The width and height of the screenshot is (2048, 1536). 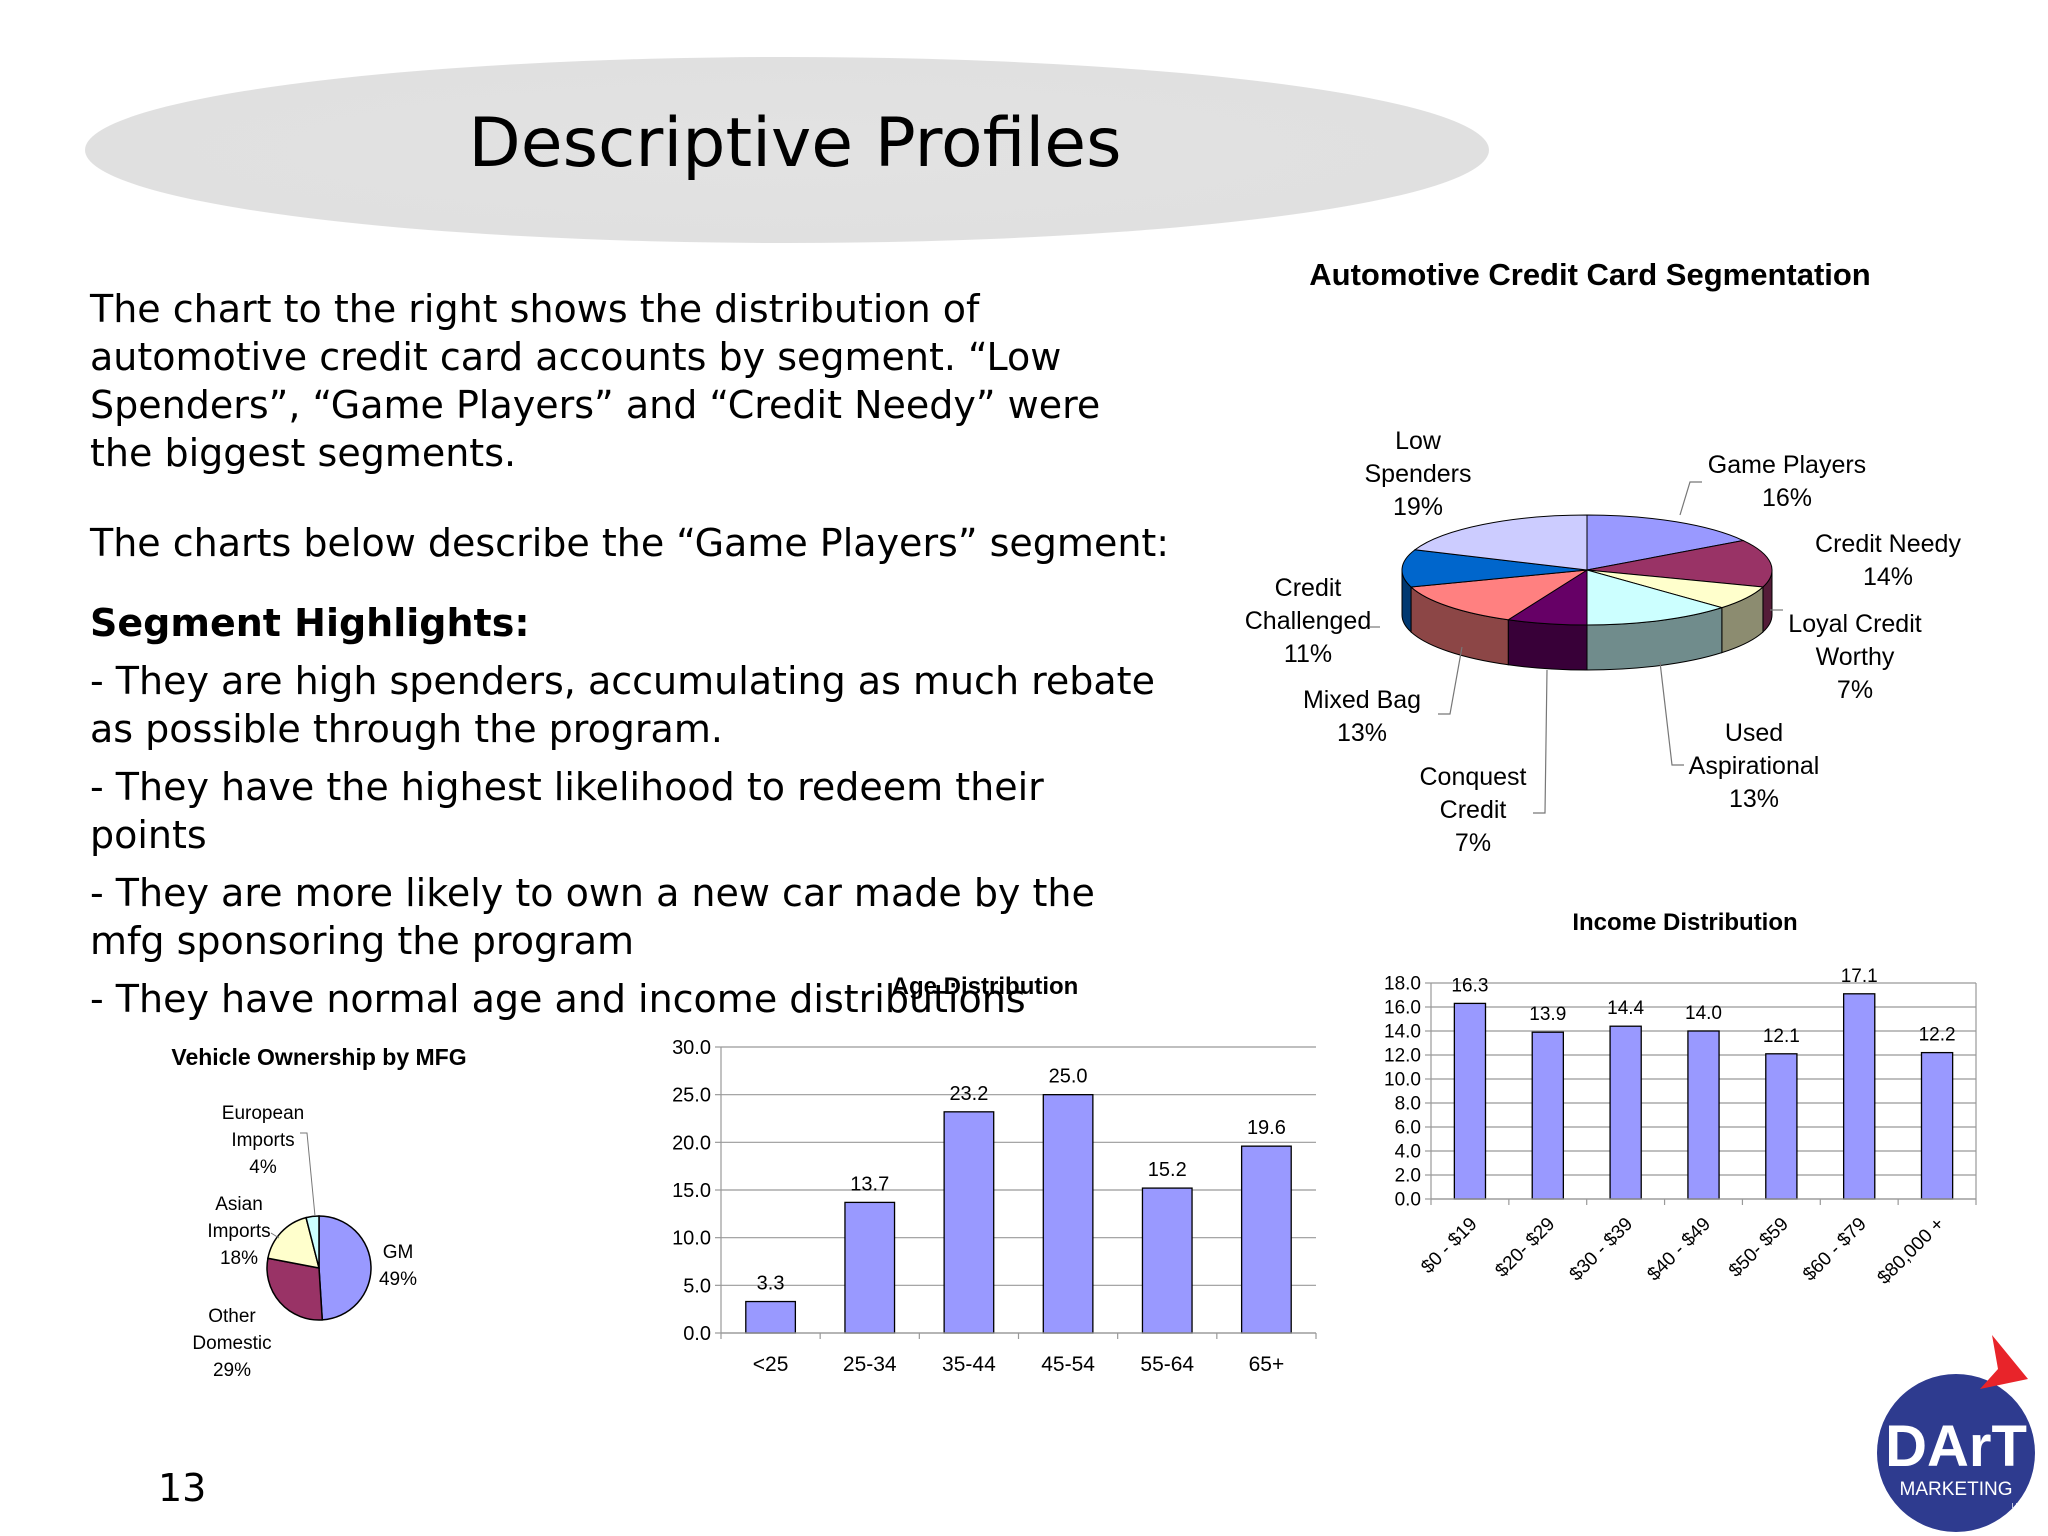 What do you see at coordinates (968, 1094) in the screenshot?
I see `data-label: 23.2` at bounding box center [968, 1094].